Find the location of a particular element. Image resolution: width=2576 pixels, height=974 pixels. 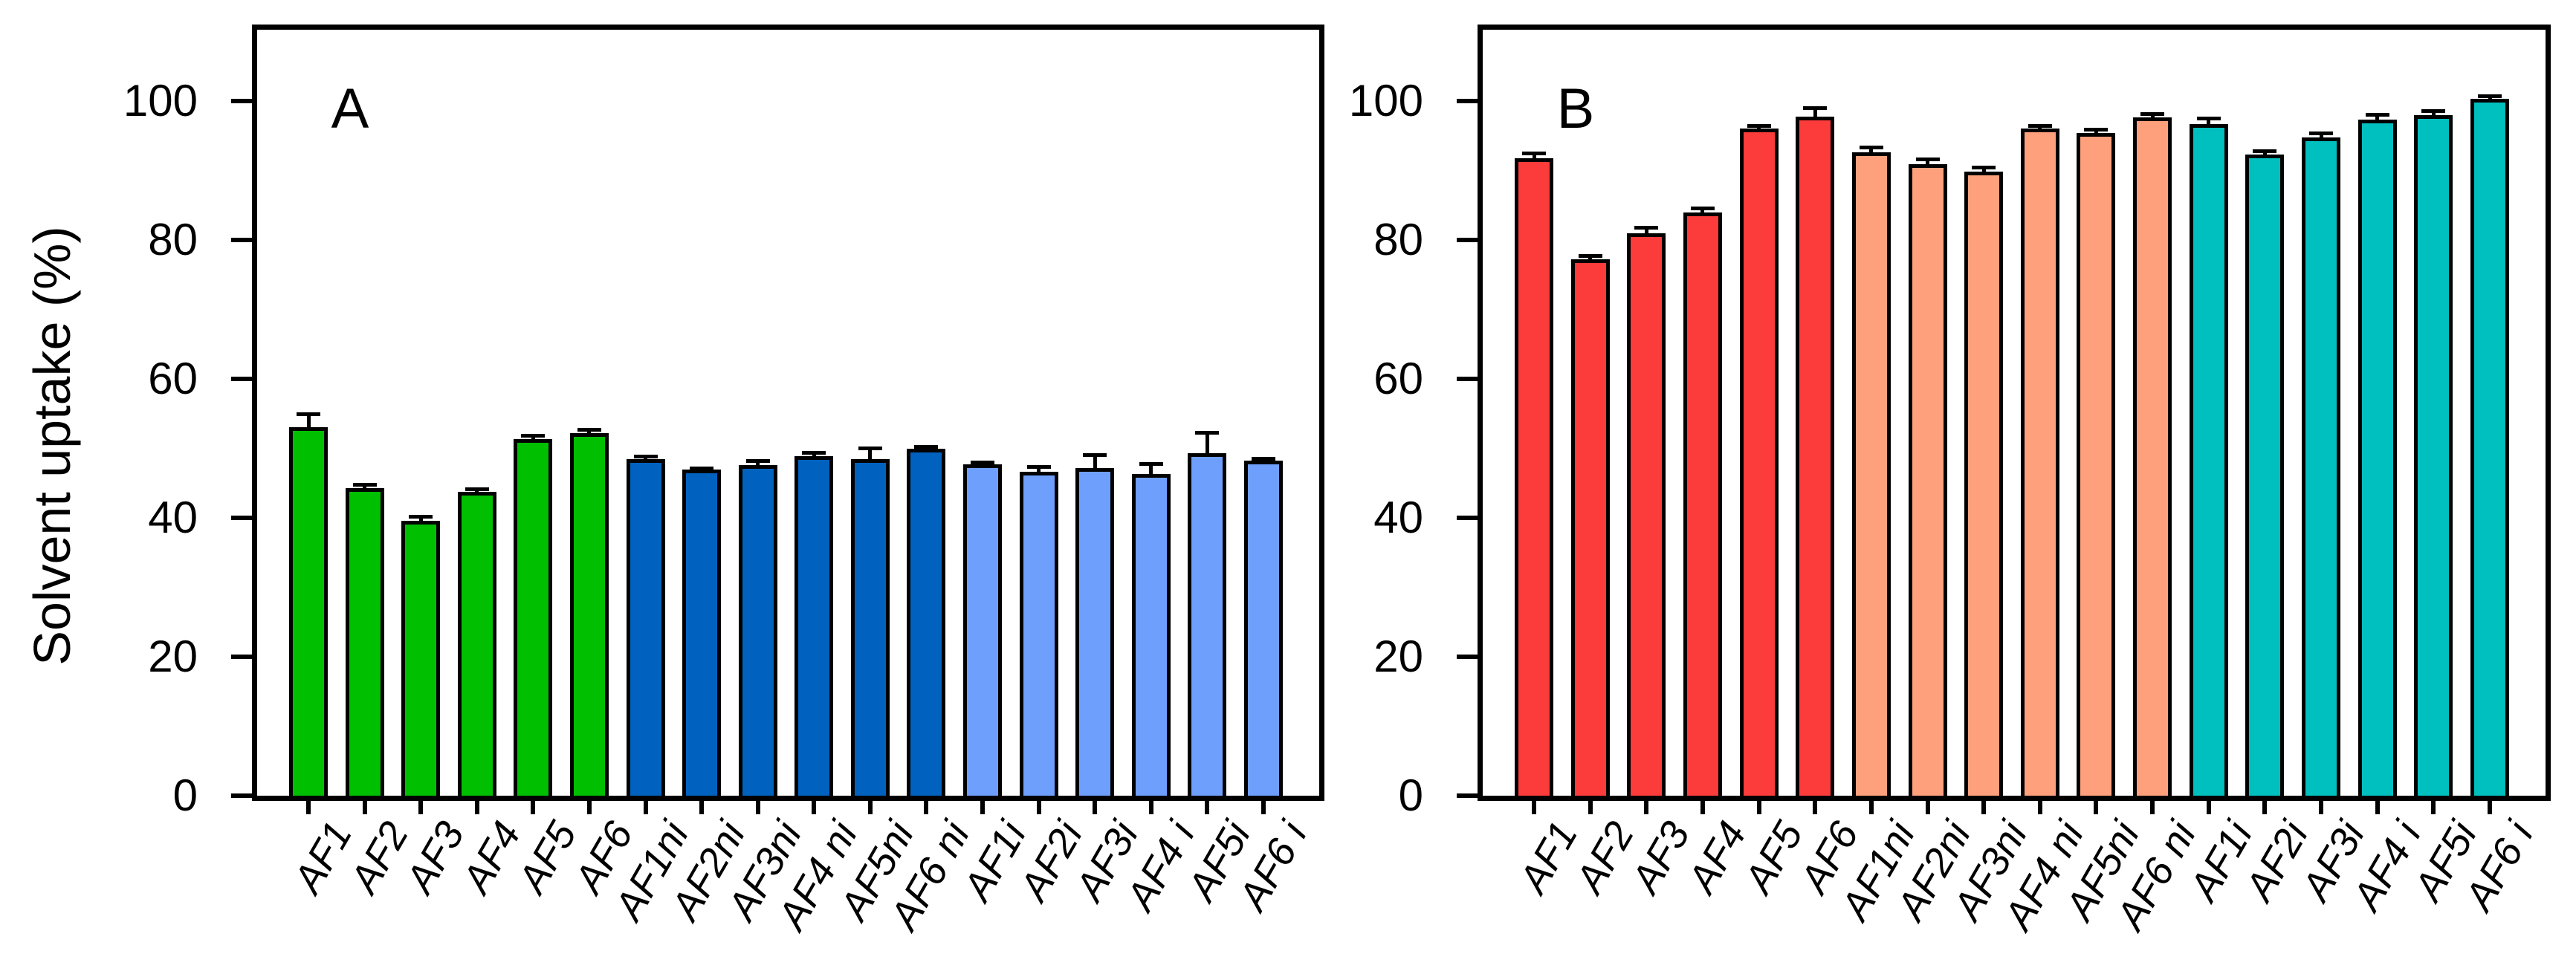

x-tick-label-AF5: AF5 is located at coordinates (1773, 857).